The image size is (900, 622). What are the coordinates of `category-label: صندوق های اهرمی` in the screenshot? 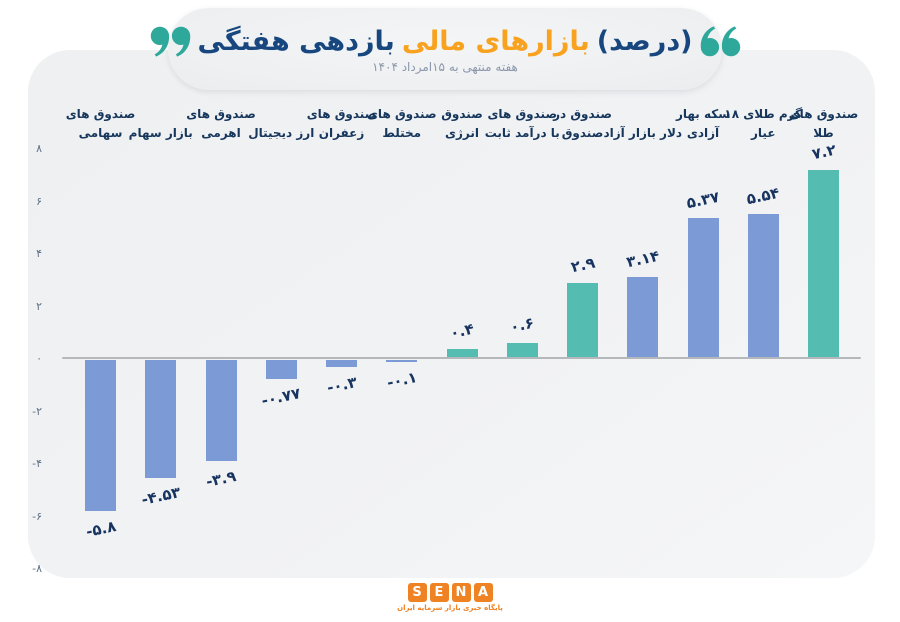 It's located at (221, 123).